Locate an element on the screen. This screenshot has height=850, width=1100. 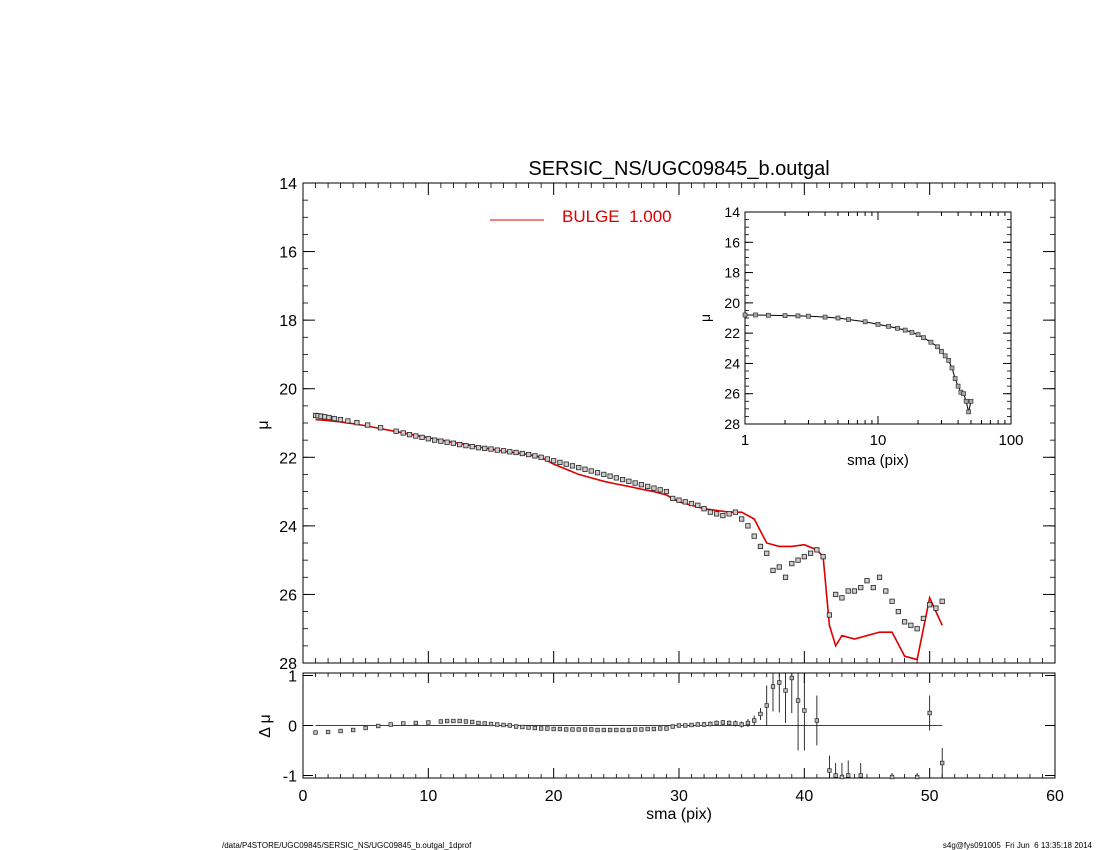
x-tick-label: 0 is located at coordinates (303, 796).